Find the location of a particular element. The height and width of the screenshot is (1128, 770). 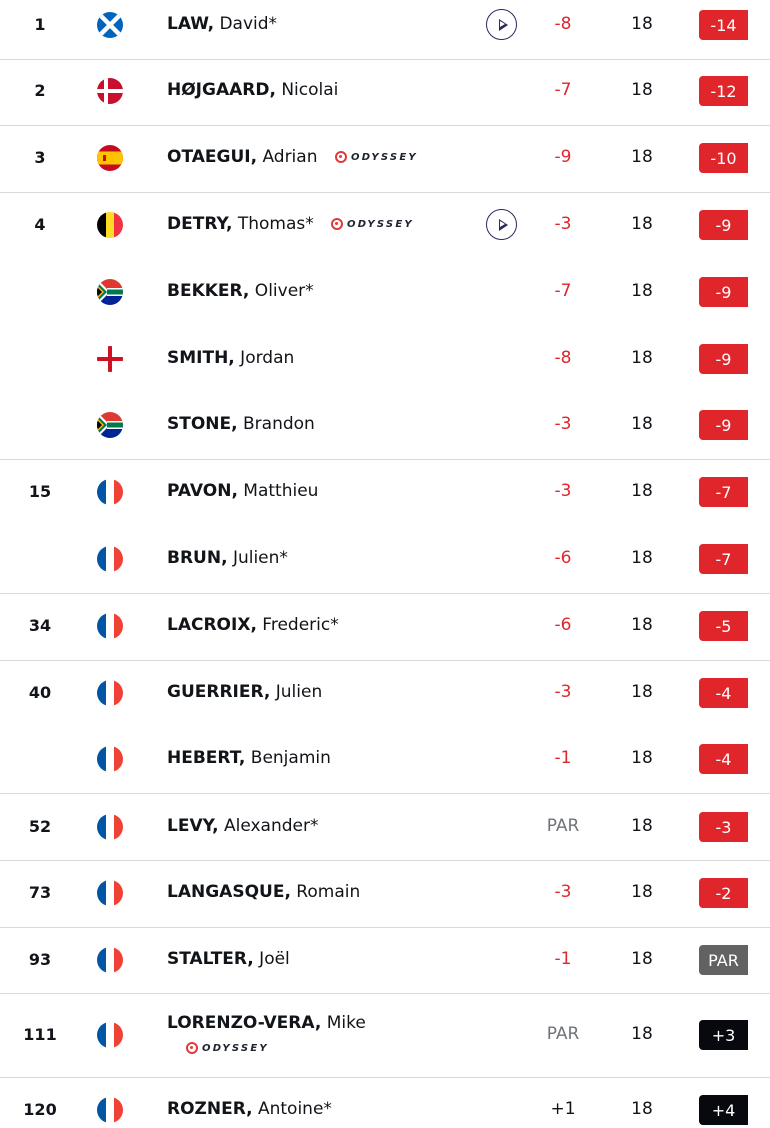

player-first-name: Jordan is located at coordinates (264, 358).